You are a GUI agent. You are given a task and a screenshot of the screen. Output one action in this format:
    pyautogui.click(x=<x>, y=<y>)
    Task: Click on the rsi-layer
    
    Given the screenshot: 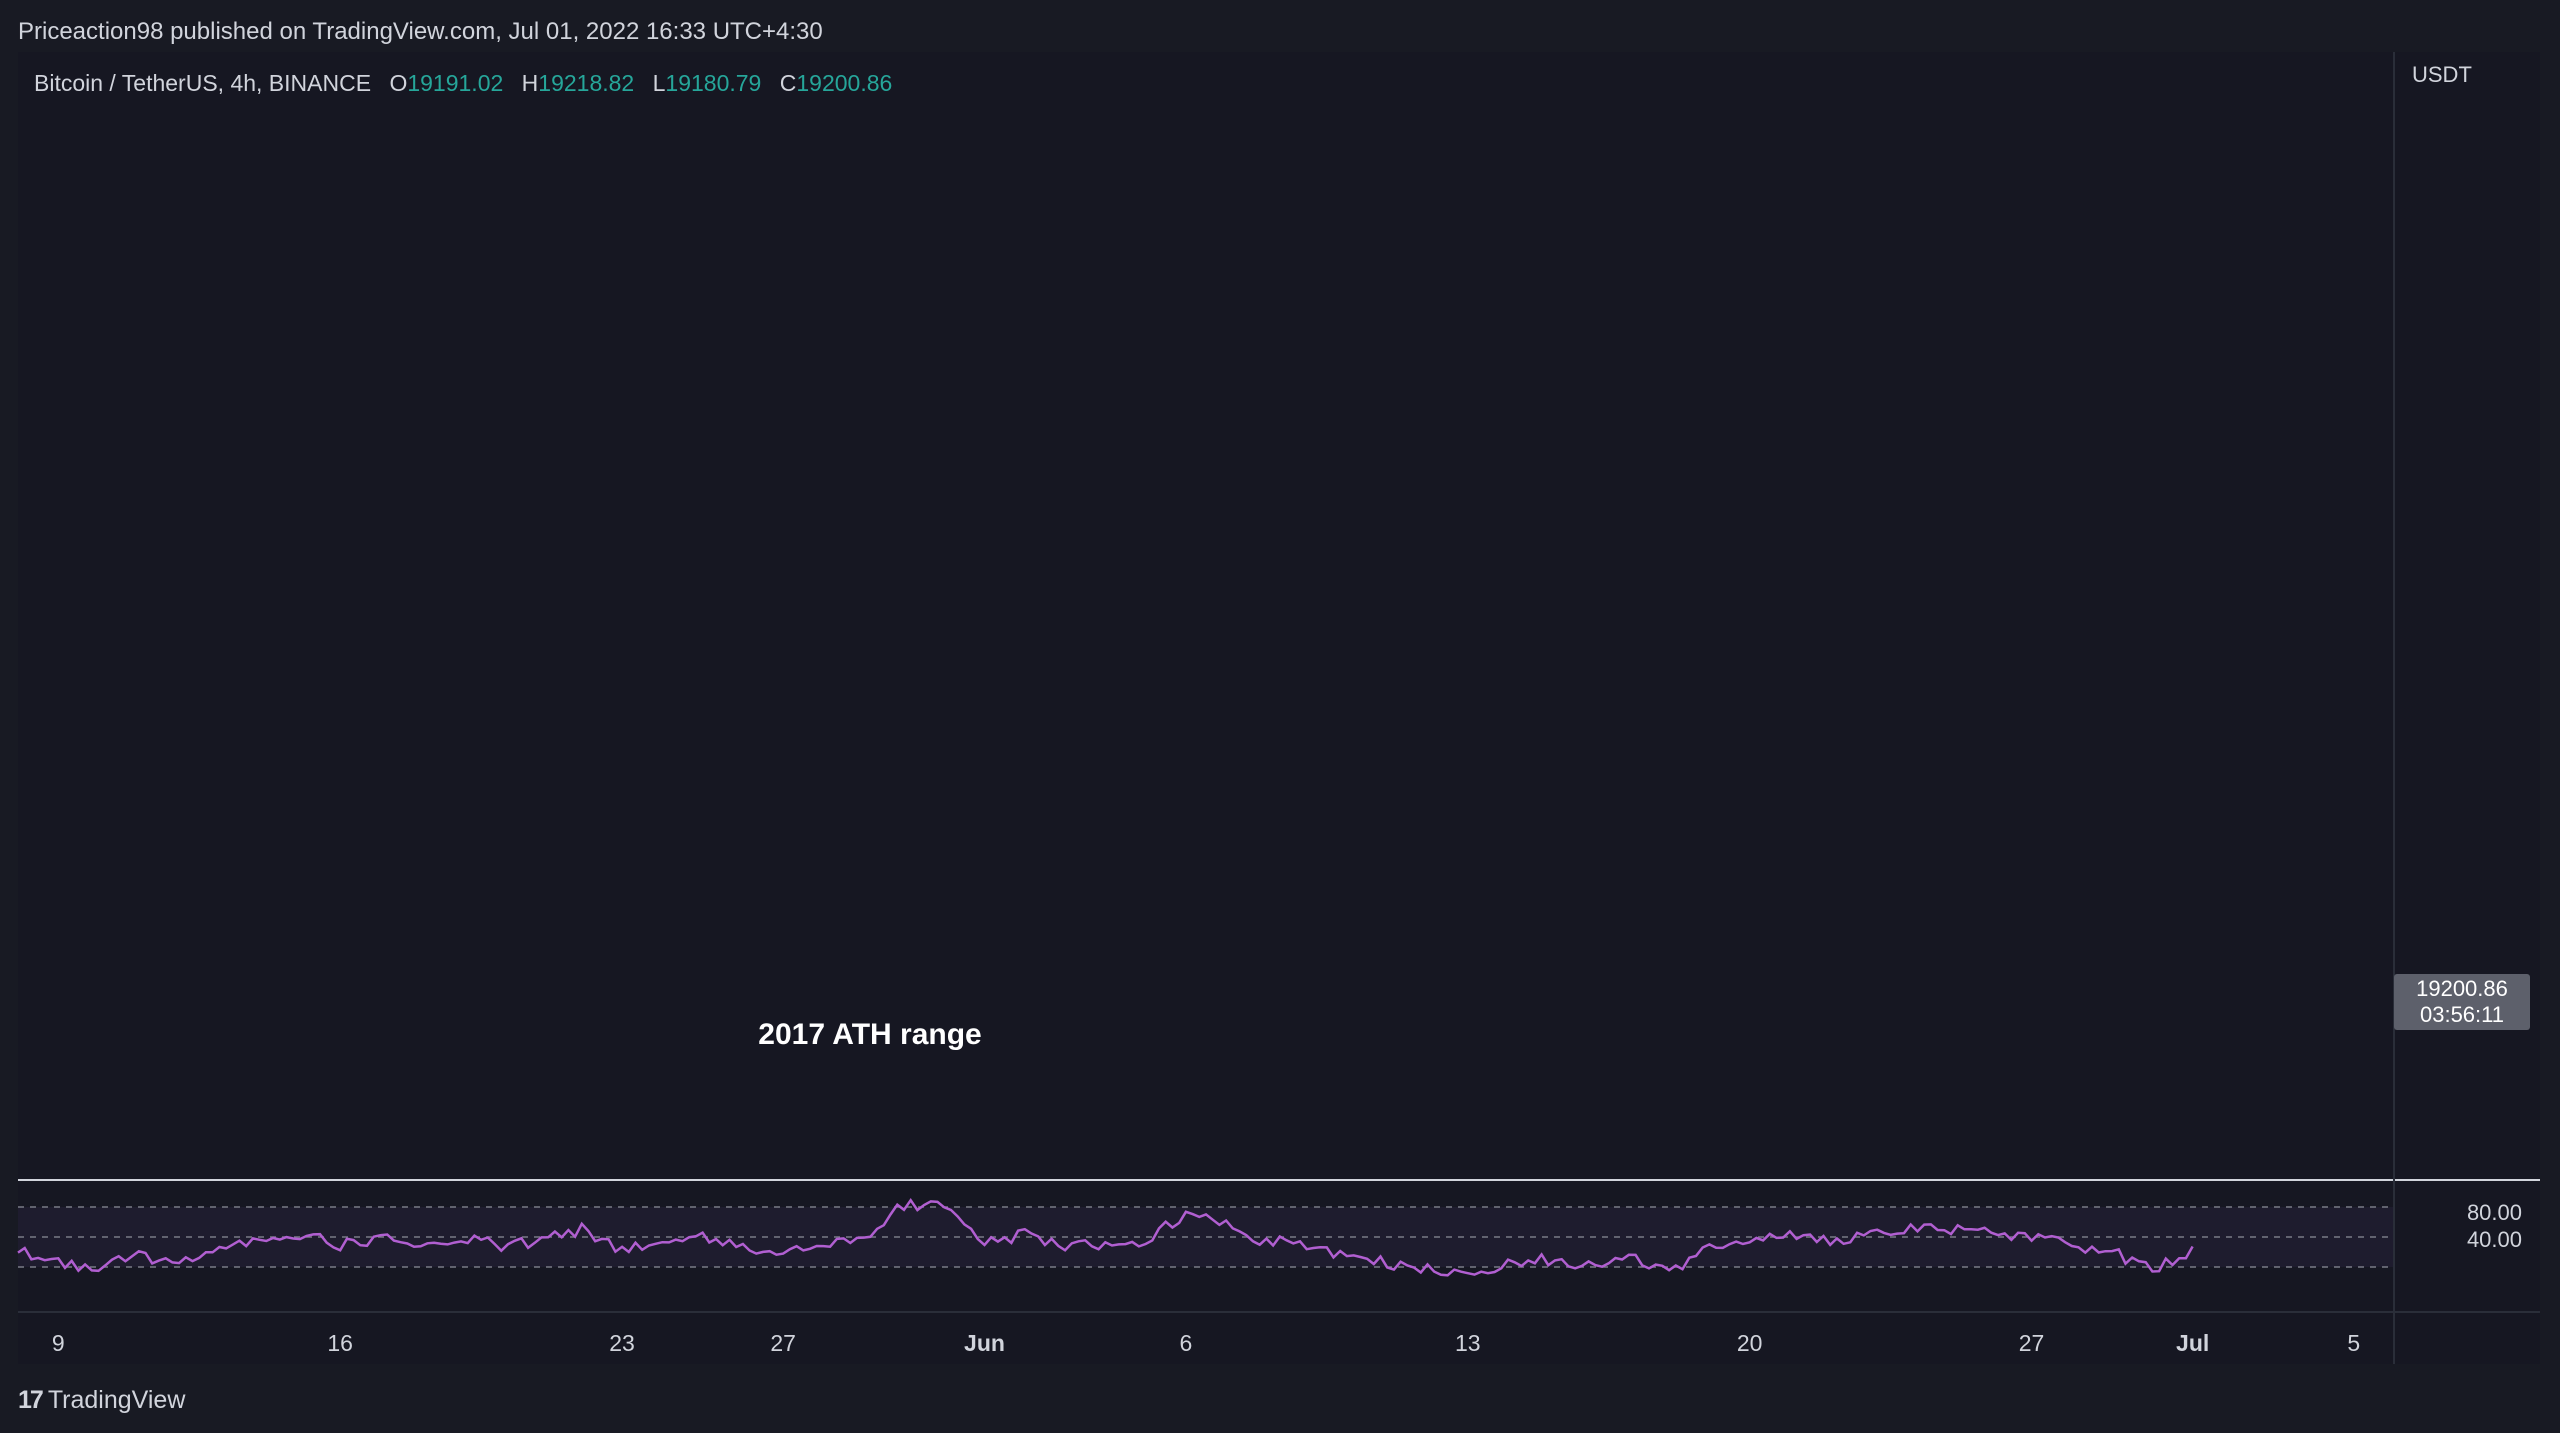 What is the action you would take?
    pyautogui.click(x=1278, y=1228)
    